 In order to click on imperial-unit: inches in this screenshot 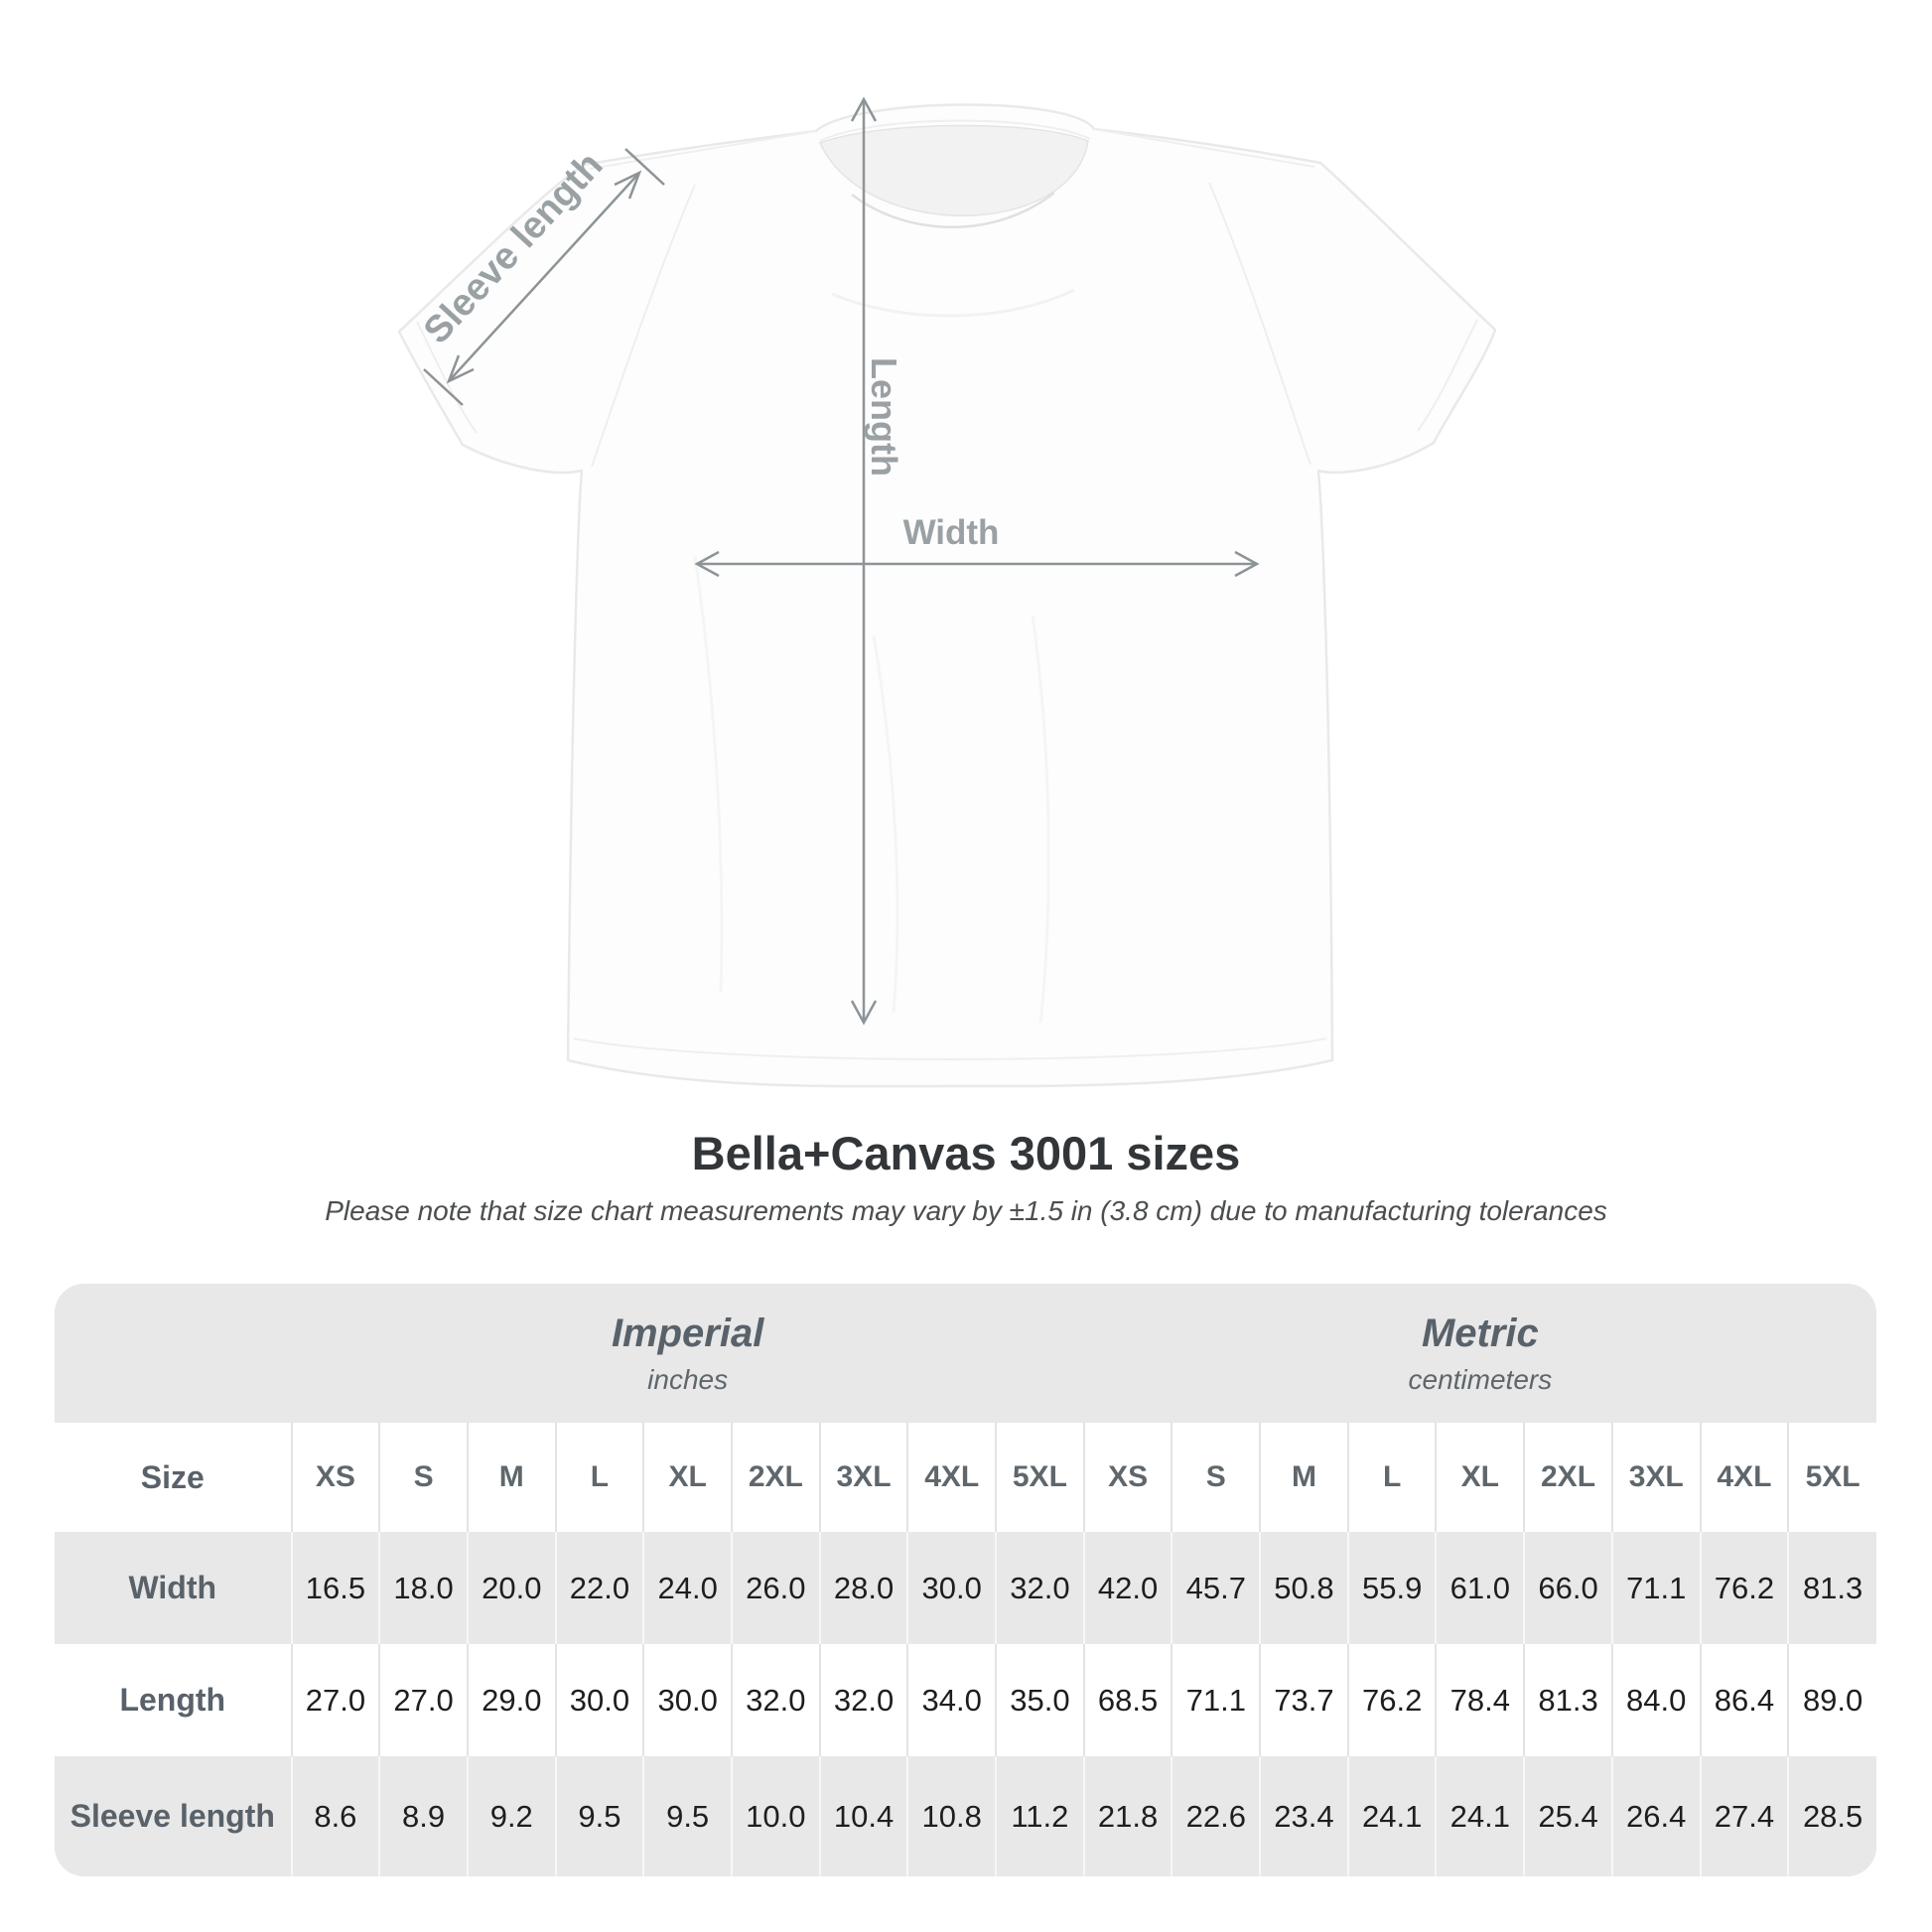, I will do `click(688, 1379)`.